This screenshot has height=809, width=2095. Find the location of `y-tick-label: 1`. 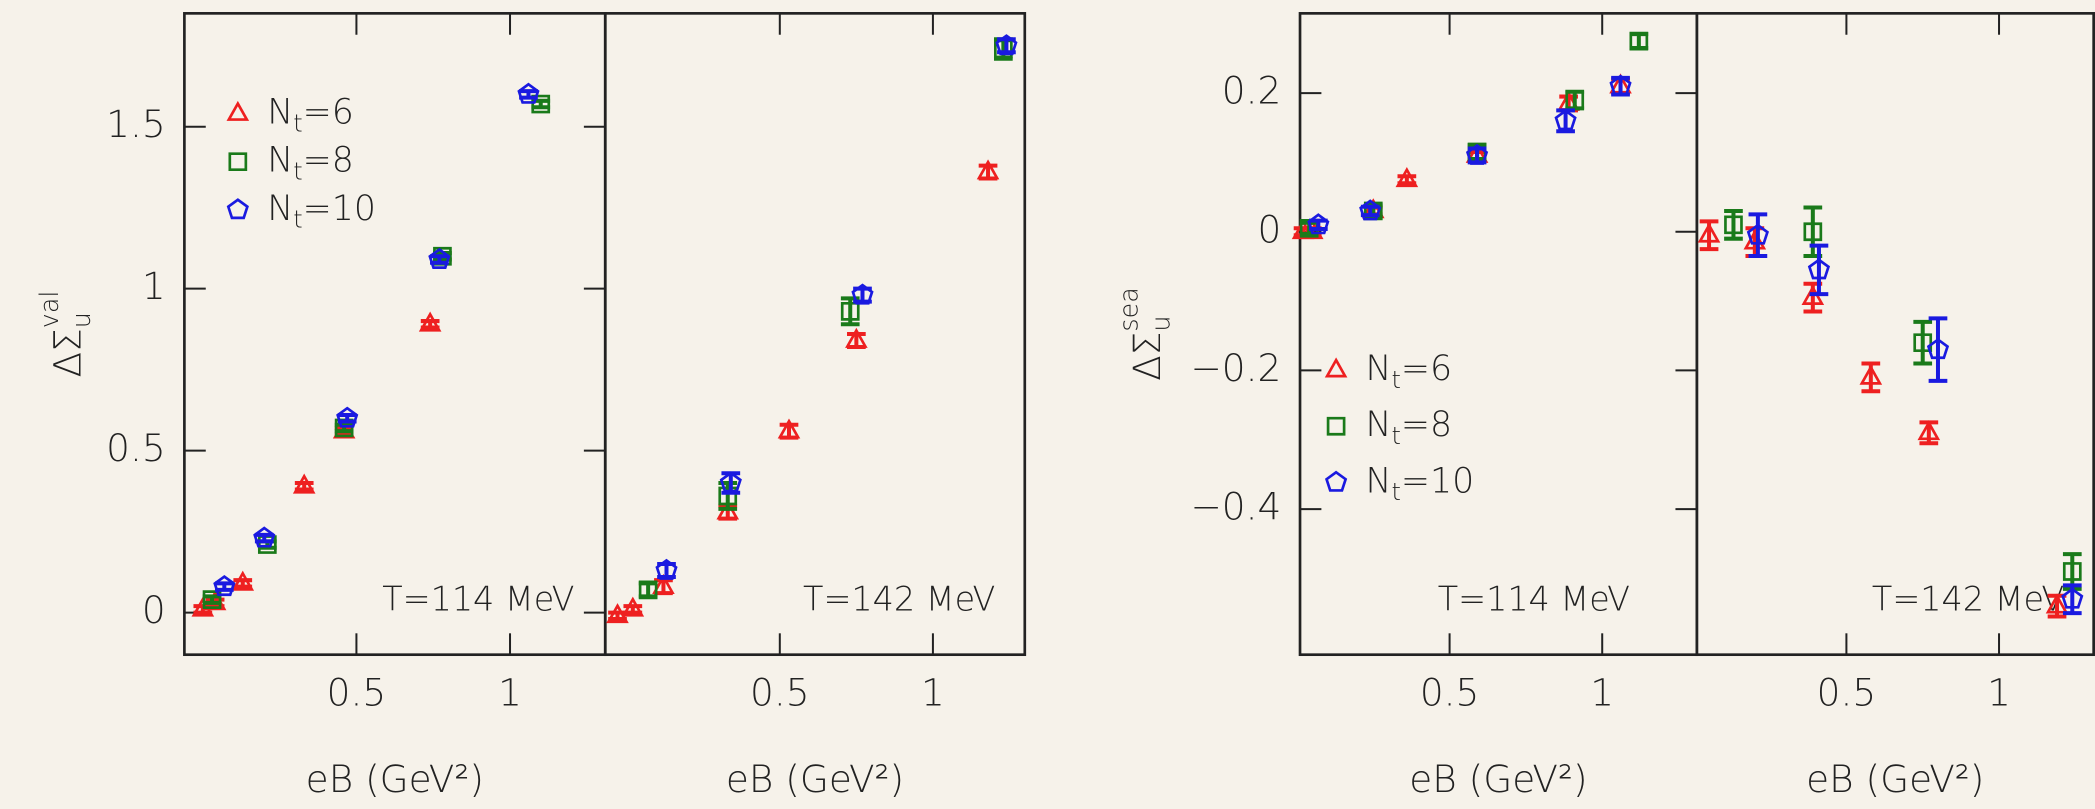

y-tick-label: 1 is located at coordinates (154, 286).